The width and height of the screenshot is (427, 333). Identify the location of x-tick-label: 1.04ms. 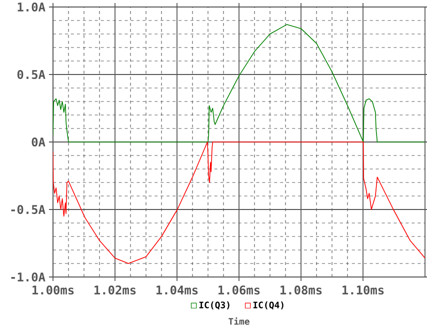
(177, 290).